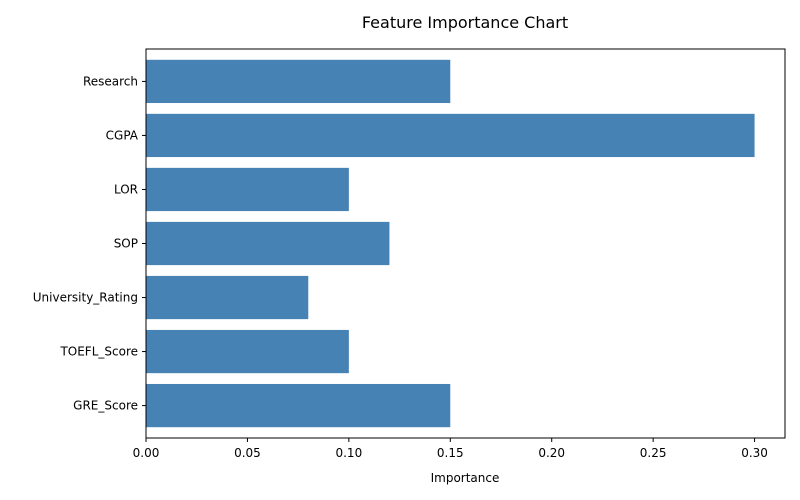 The image size is (800, 500). Describe the element at coordinates (122, 135) in the screenshot. I see `category-label: CGPA` at that location.